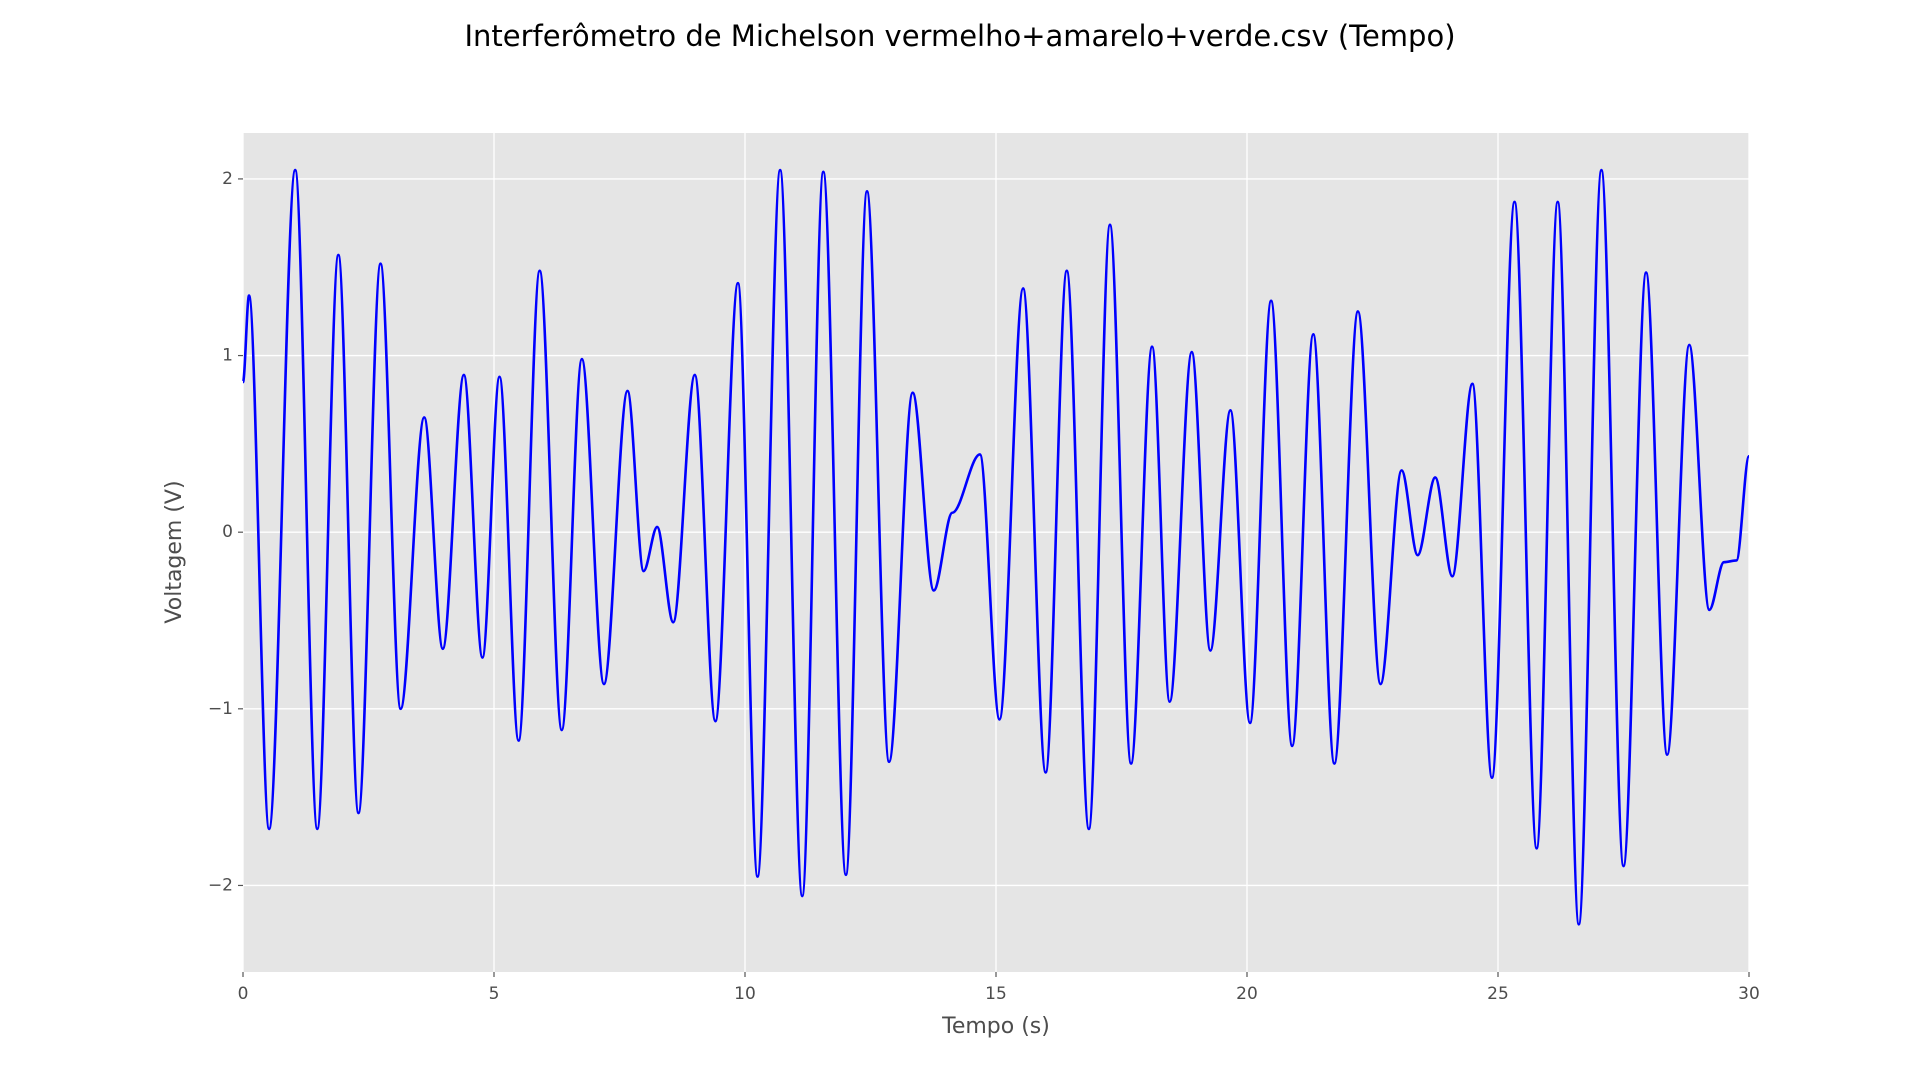 Image resolution: width=1920 pixels, height=1084 pixels. What do you see at coordinates (220, 709) in the screenshot?
I see `y-tick-label: −1` at bounding box center [220, 709].